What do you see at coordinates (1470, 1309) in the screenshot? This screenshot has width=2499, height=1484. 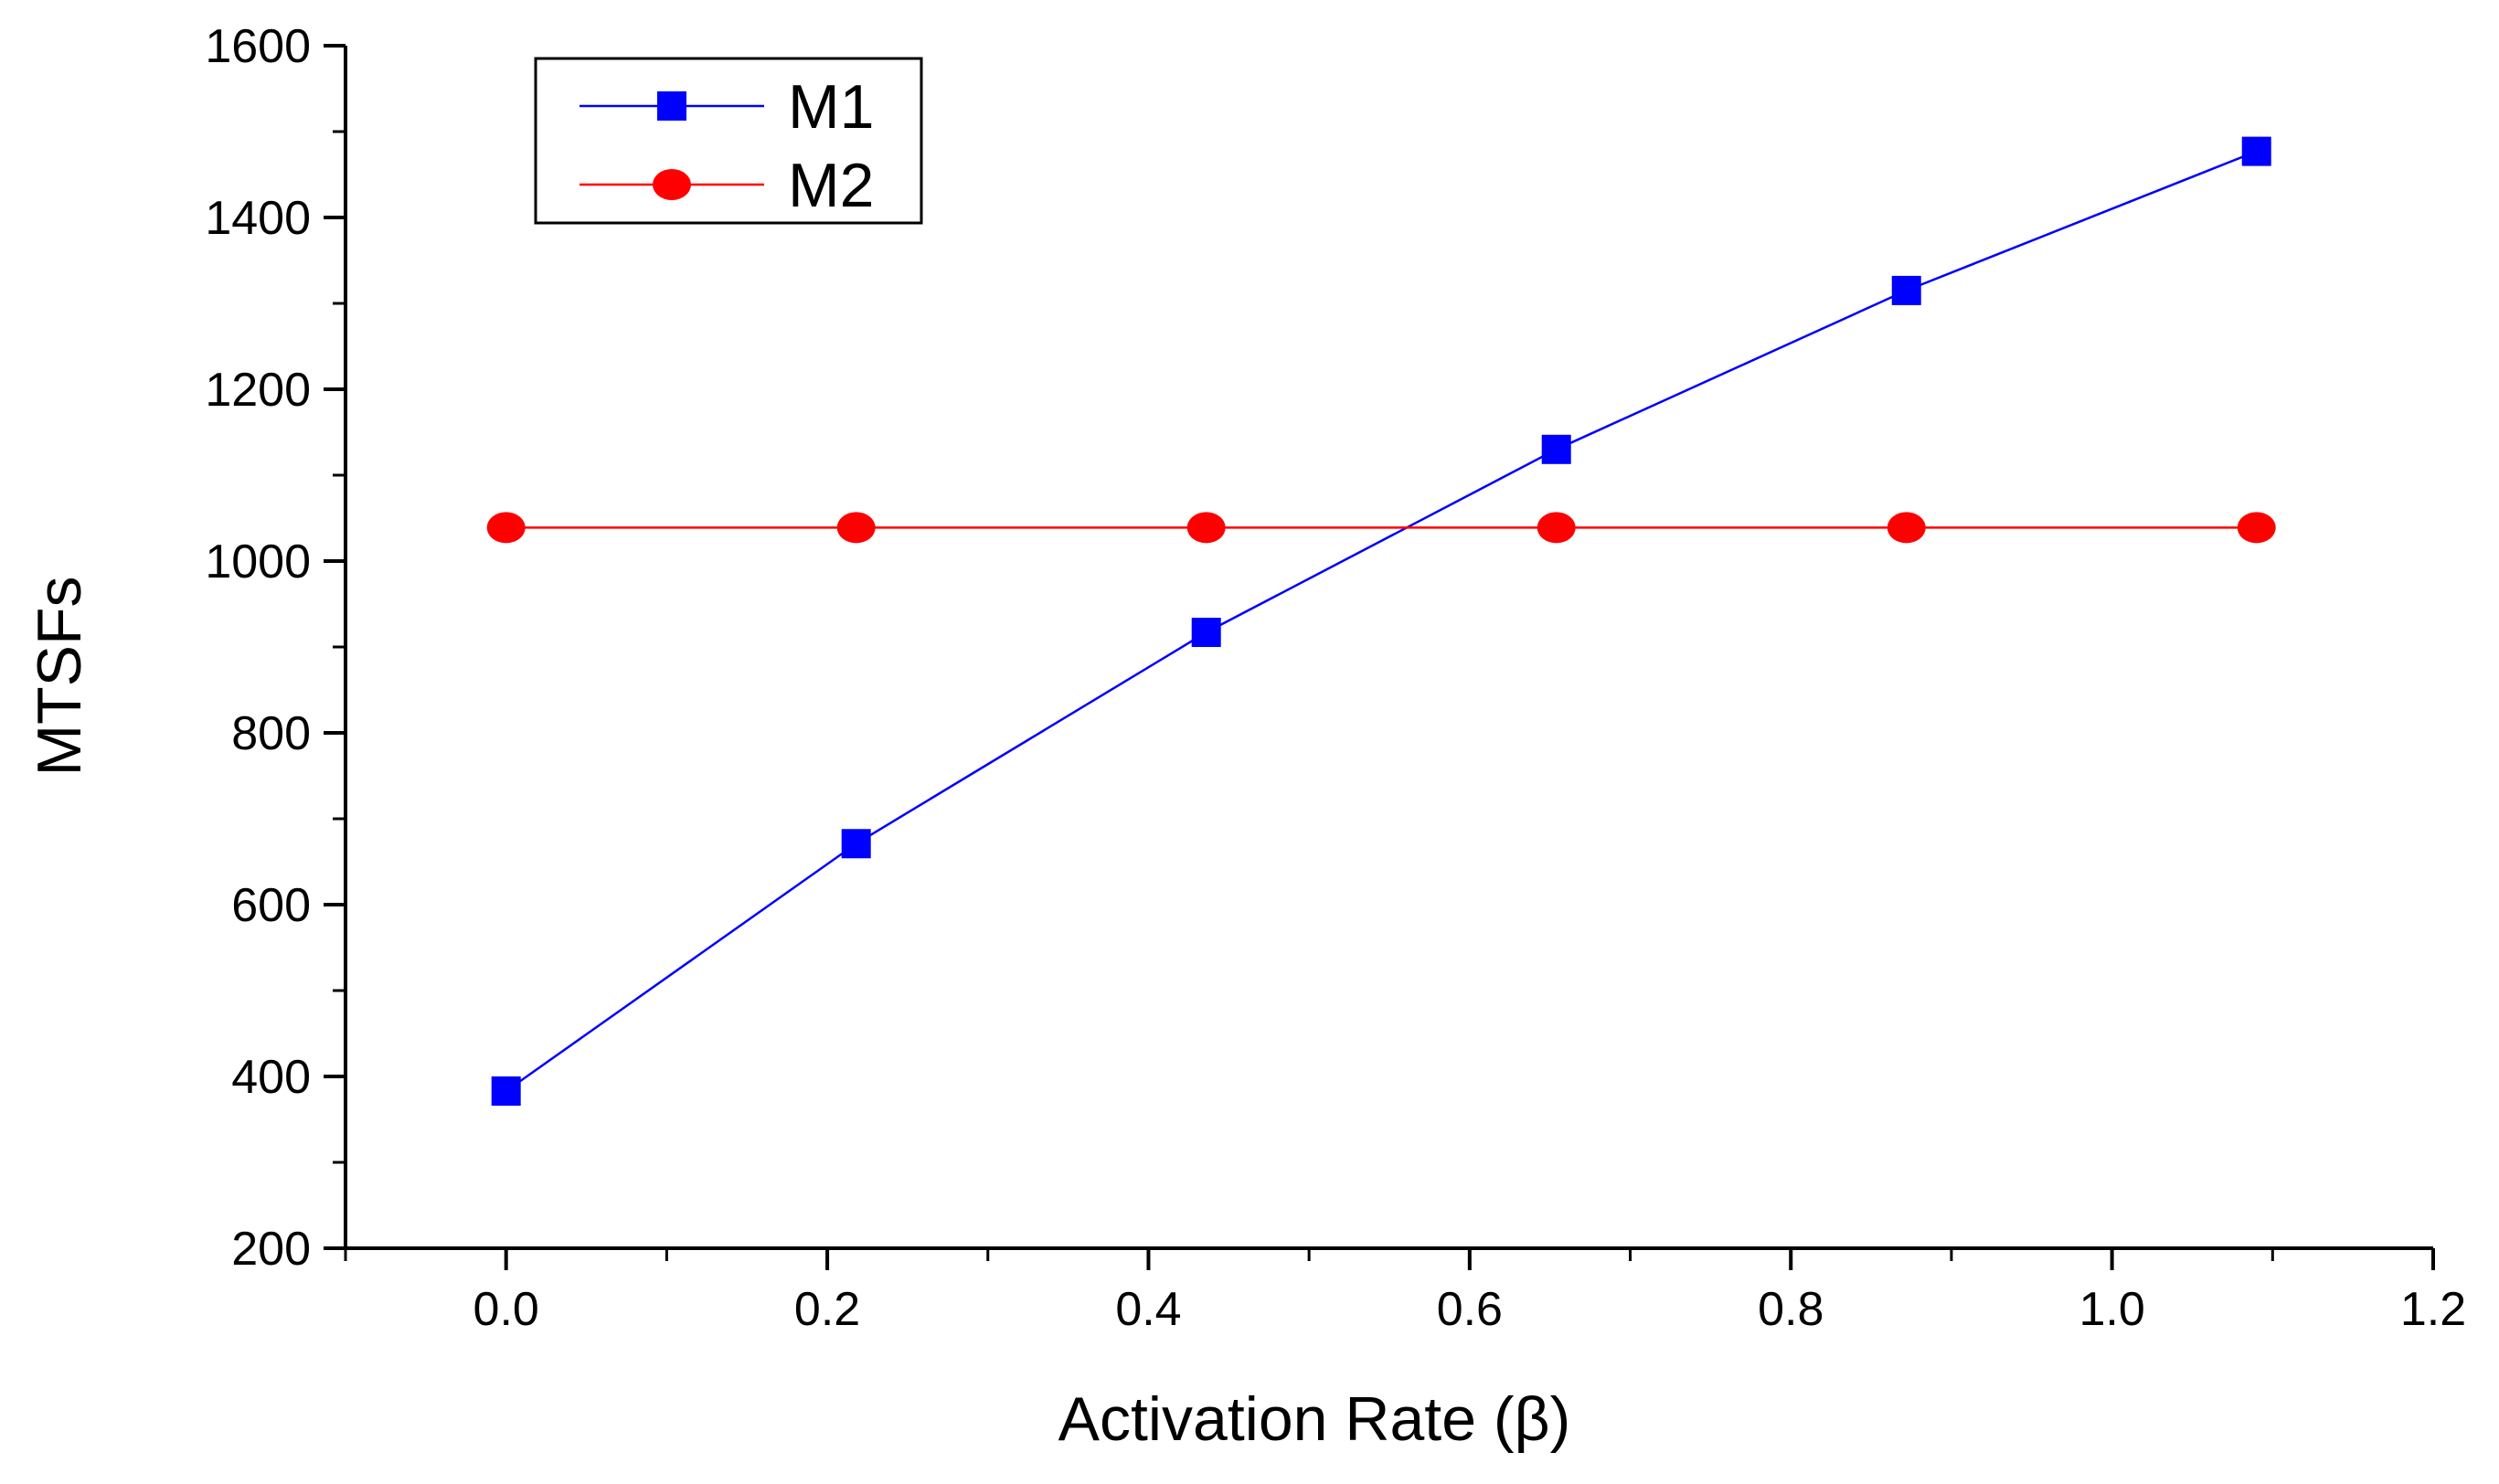 I see `x-tick-label: 0.6` at bounding box center [1470, 1309].